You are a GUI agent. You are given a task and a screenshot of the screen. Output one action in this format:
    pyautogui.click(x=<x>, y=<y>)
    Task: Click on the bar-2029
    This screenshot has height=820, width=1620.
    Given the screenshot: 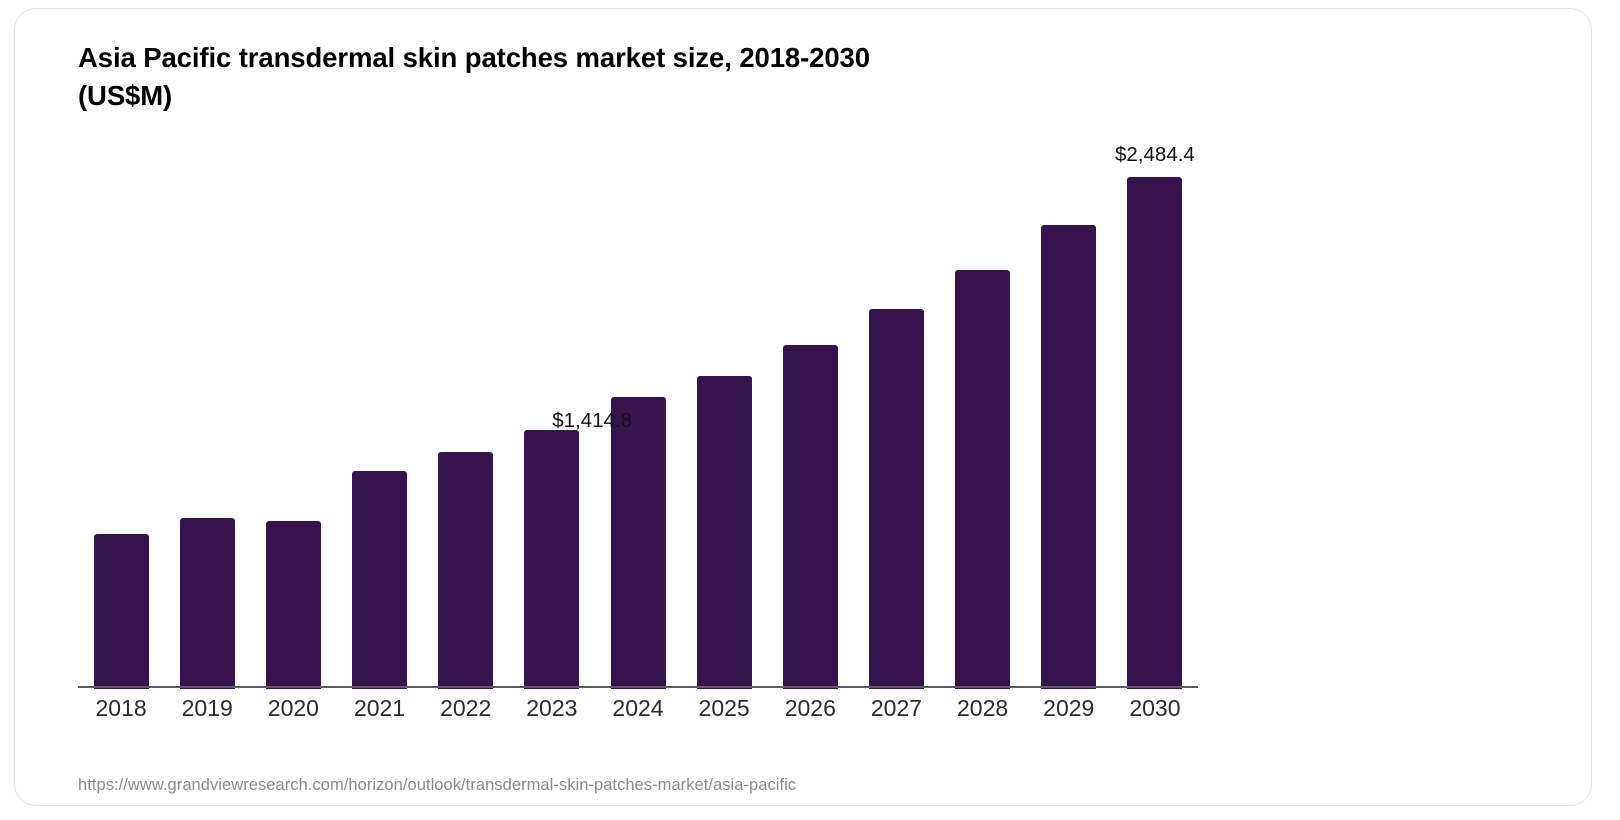 What is the action you would take?
    pyautogui.click(x=1069, y=409)
    